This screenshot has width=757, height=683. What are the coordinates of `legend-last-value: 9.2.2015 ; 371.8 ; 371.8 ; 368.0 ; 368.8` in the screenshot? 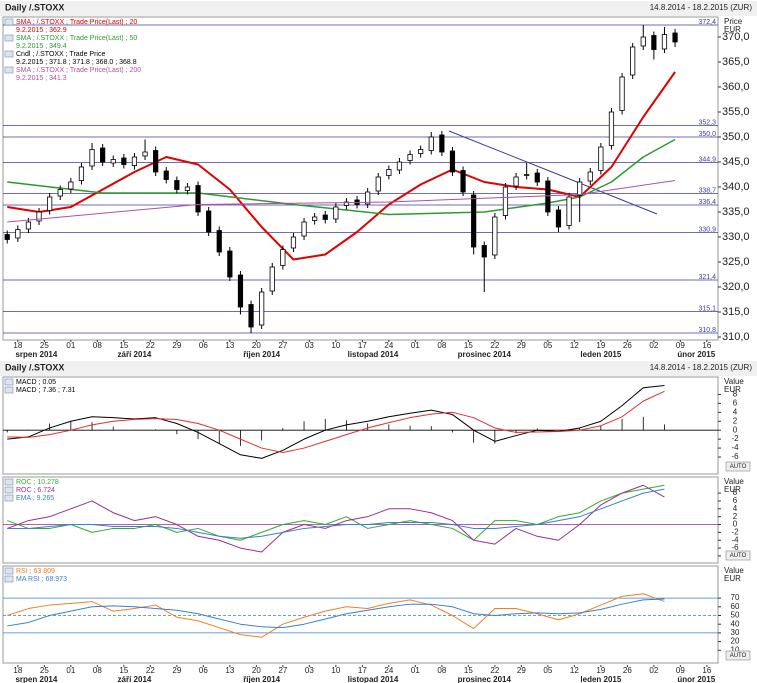 It's located at (76, 62).